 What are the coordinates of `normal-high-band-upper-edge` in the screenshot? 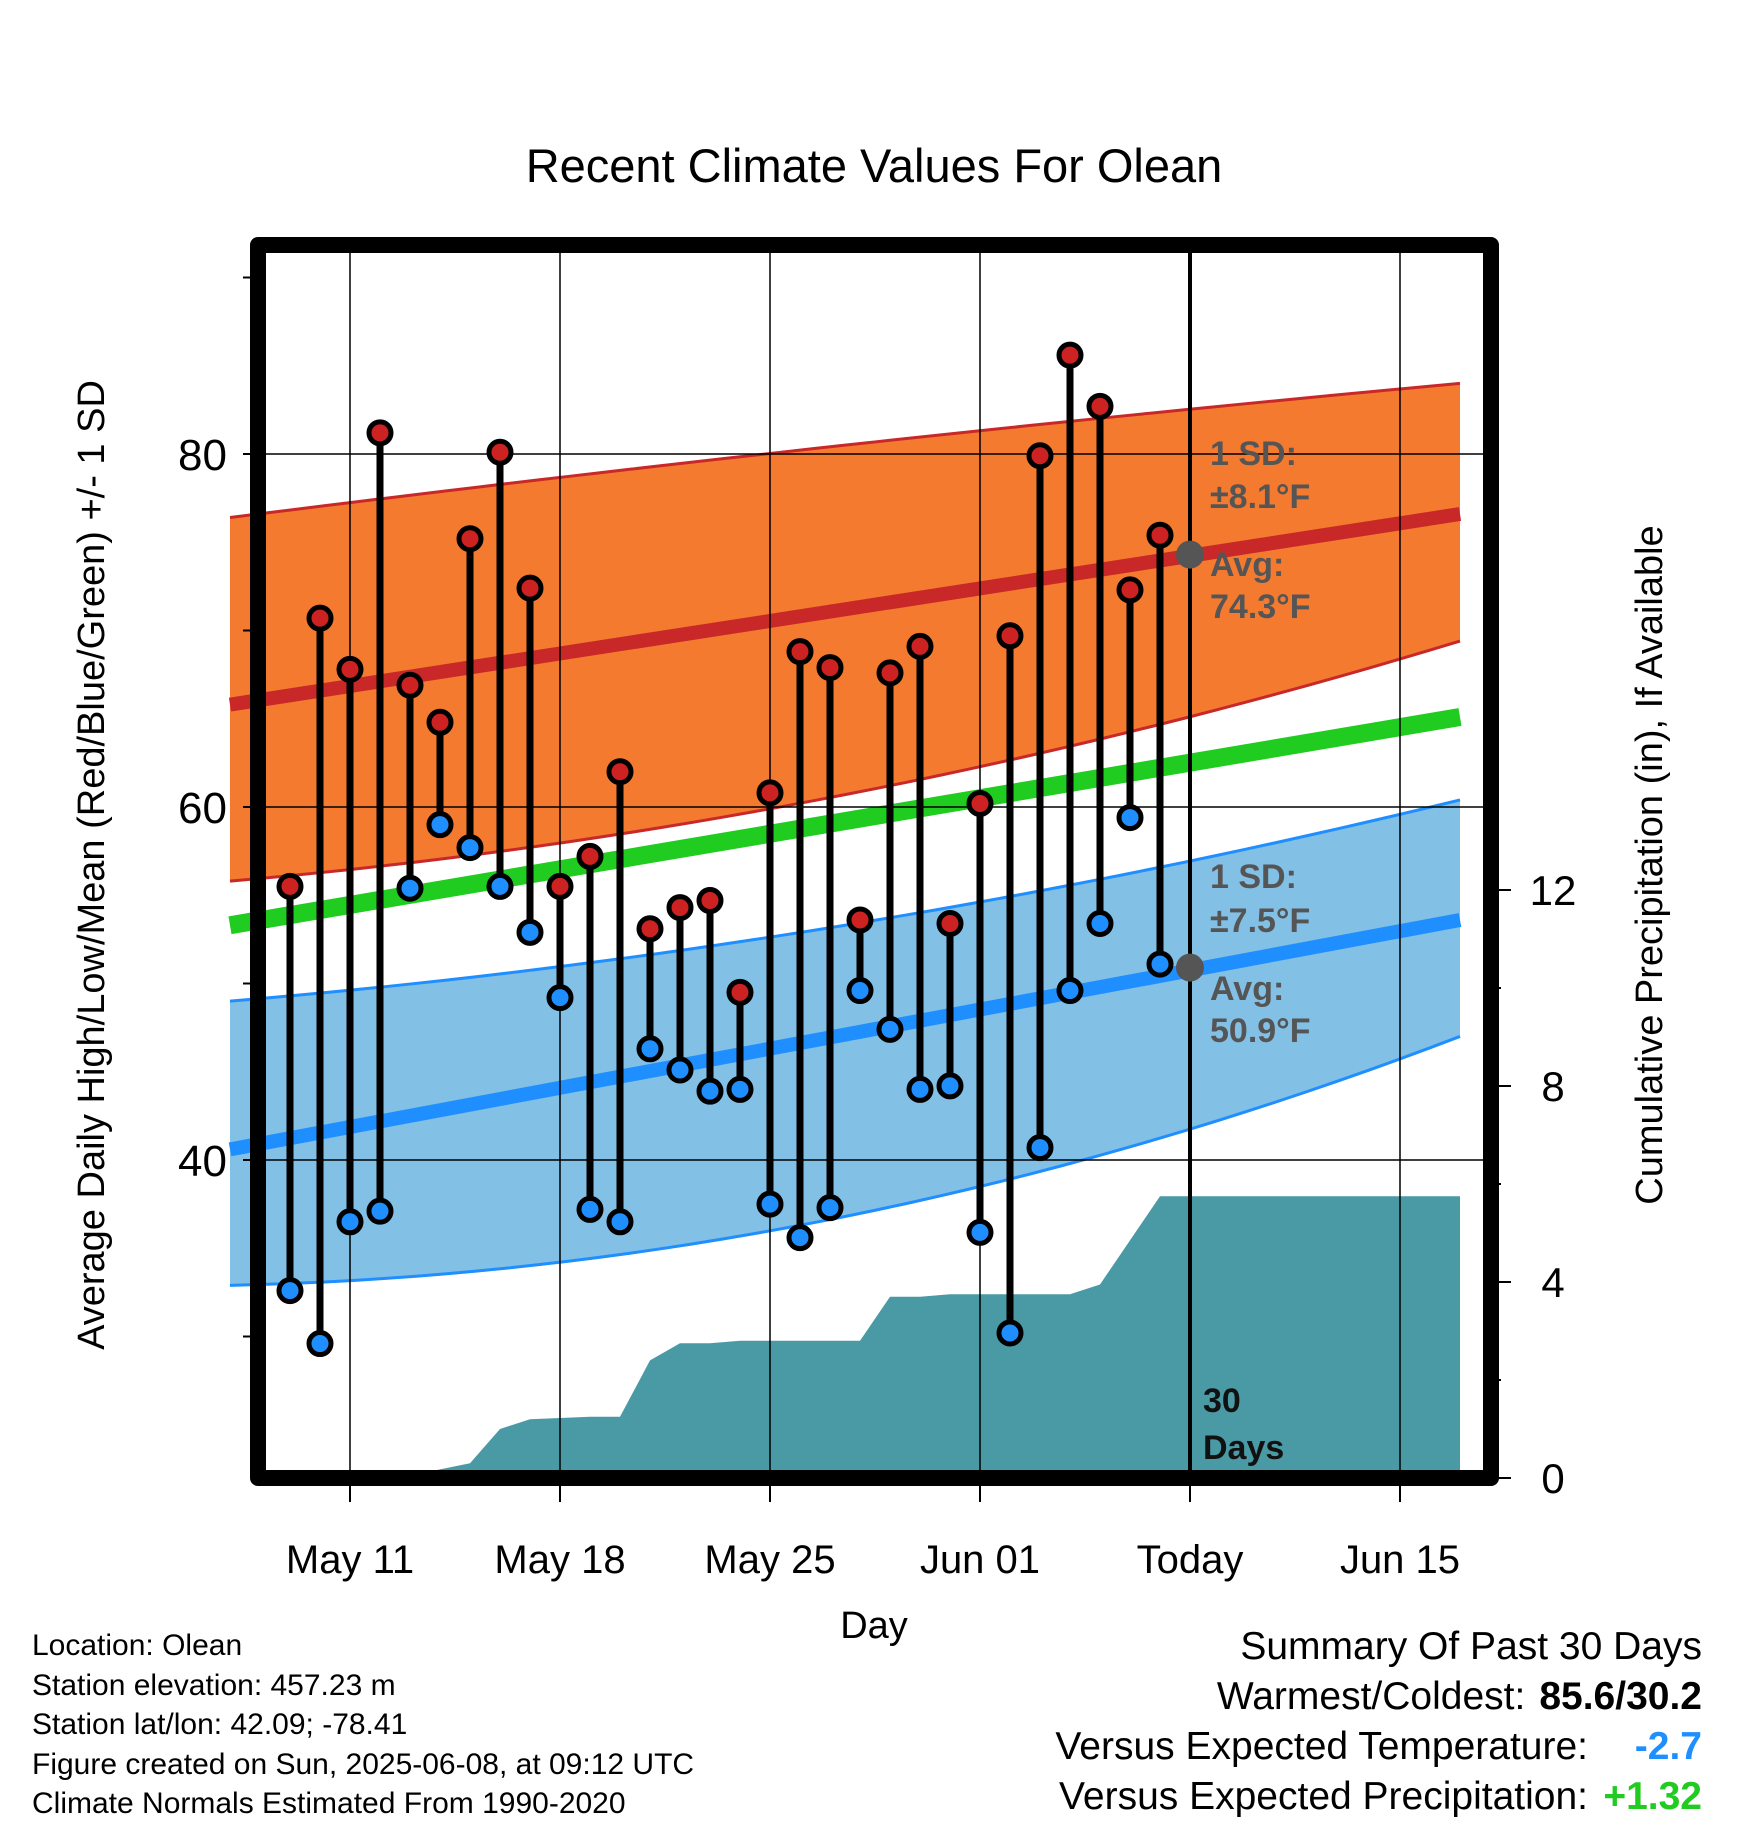 It's located at (845, 450).